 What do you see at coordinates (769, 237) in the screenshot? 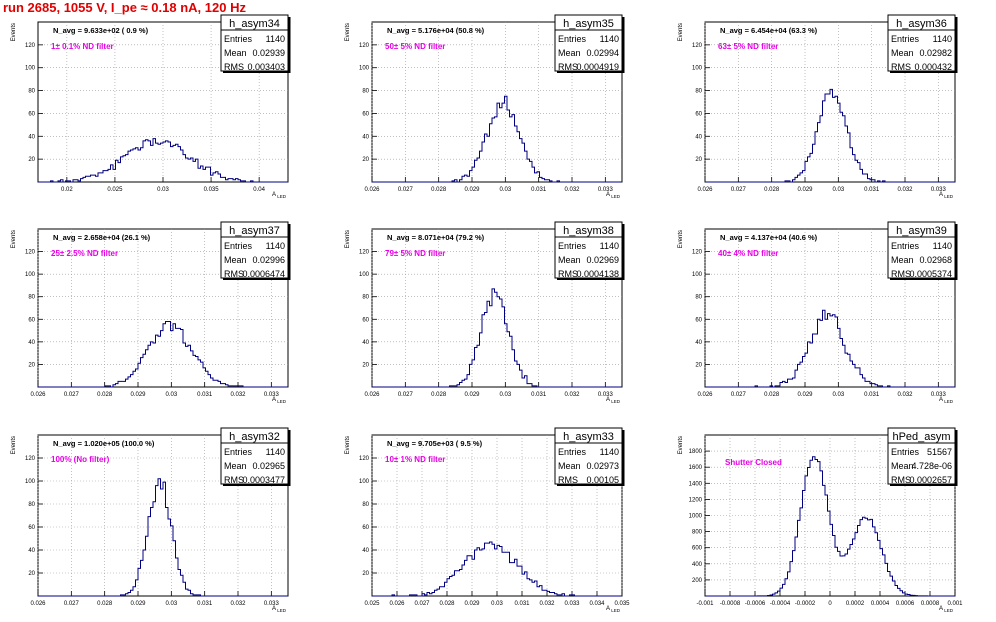
I see `navg-label: N_avg = 4.137e+04 (40.6 %)` at bounding box center [769, 237].